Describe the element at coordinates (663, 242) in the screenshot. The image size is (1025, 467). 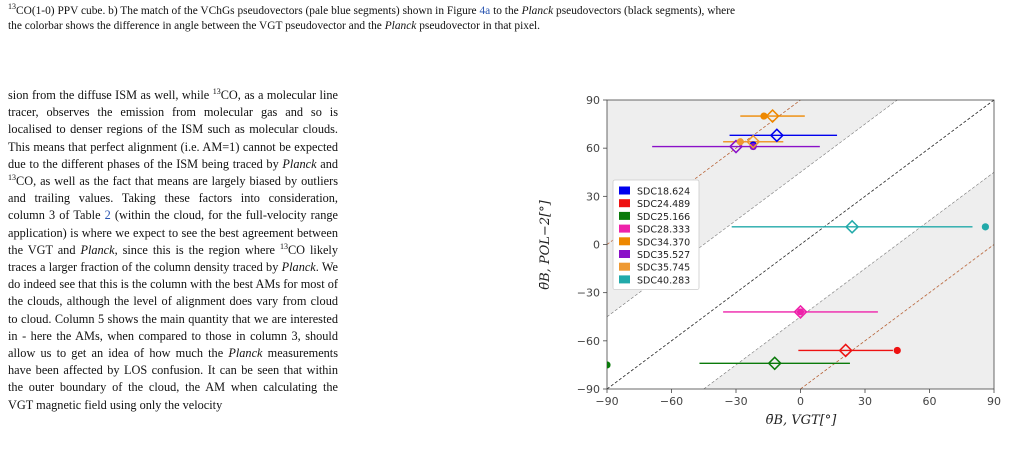
I see `legend-label: SDC34.370` at that location.